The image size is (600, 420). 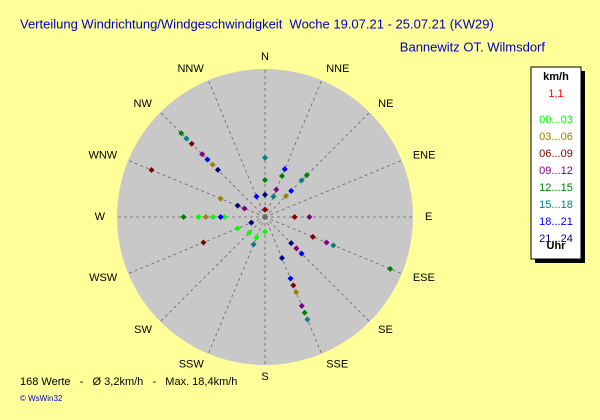 What do you see at coordinates (428, 217) in the screenshot?
I see `direction-label: E` at bounding box center [428, 217].